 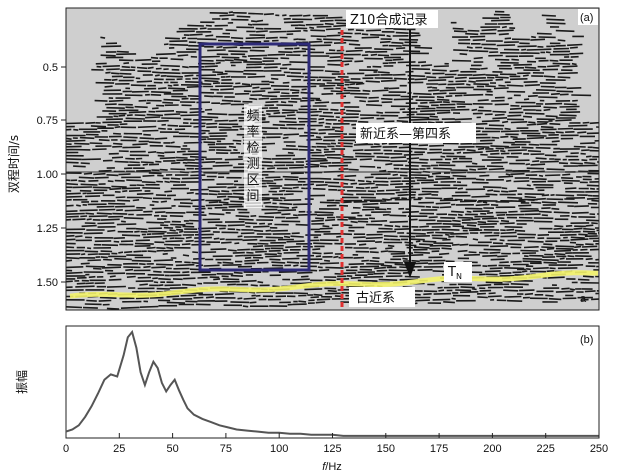 What do you see at coordinates (332, 467) in the screenshot?
I see `panel-b-x-label: f/Hz` at bounding box center [332, 467].